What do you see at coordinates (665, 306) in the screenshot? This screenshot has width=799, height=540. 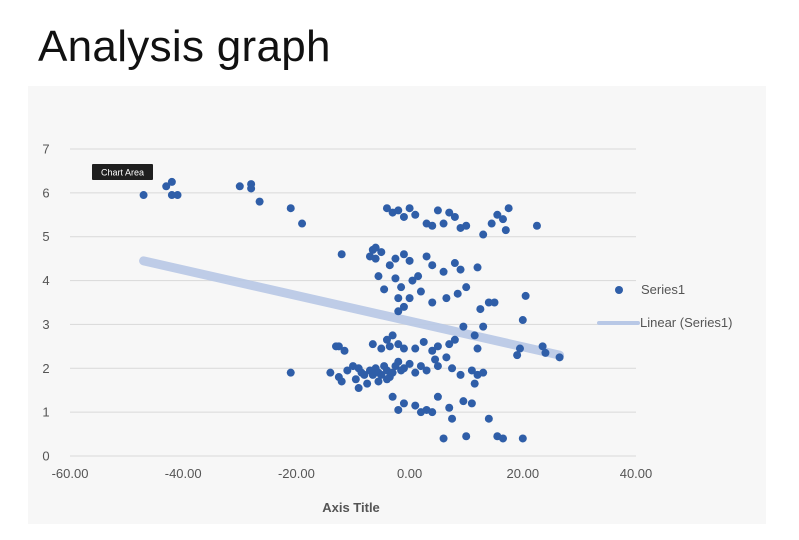 I see `legend: Series1 Linear (Series1)` at bounding box center [665, 306].